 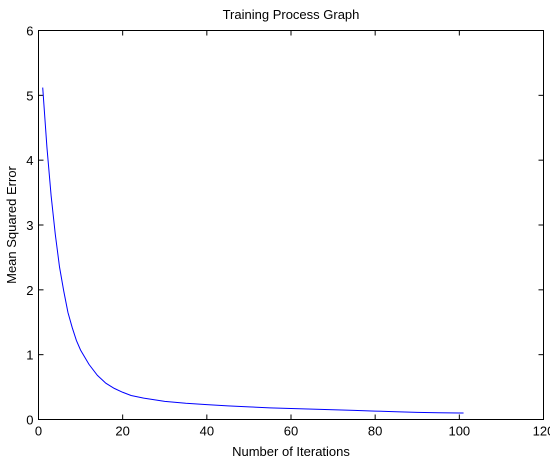 What do you see at coordinates (291, 431) in the screenshot?
I see `x-tick-label: 60` at bounding box center [291, 431].